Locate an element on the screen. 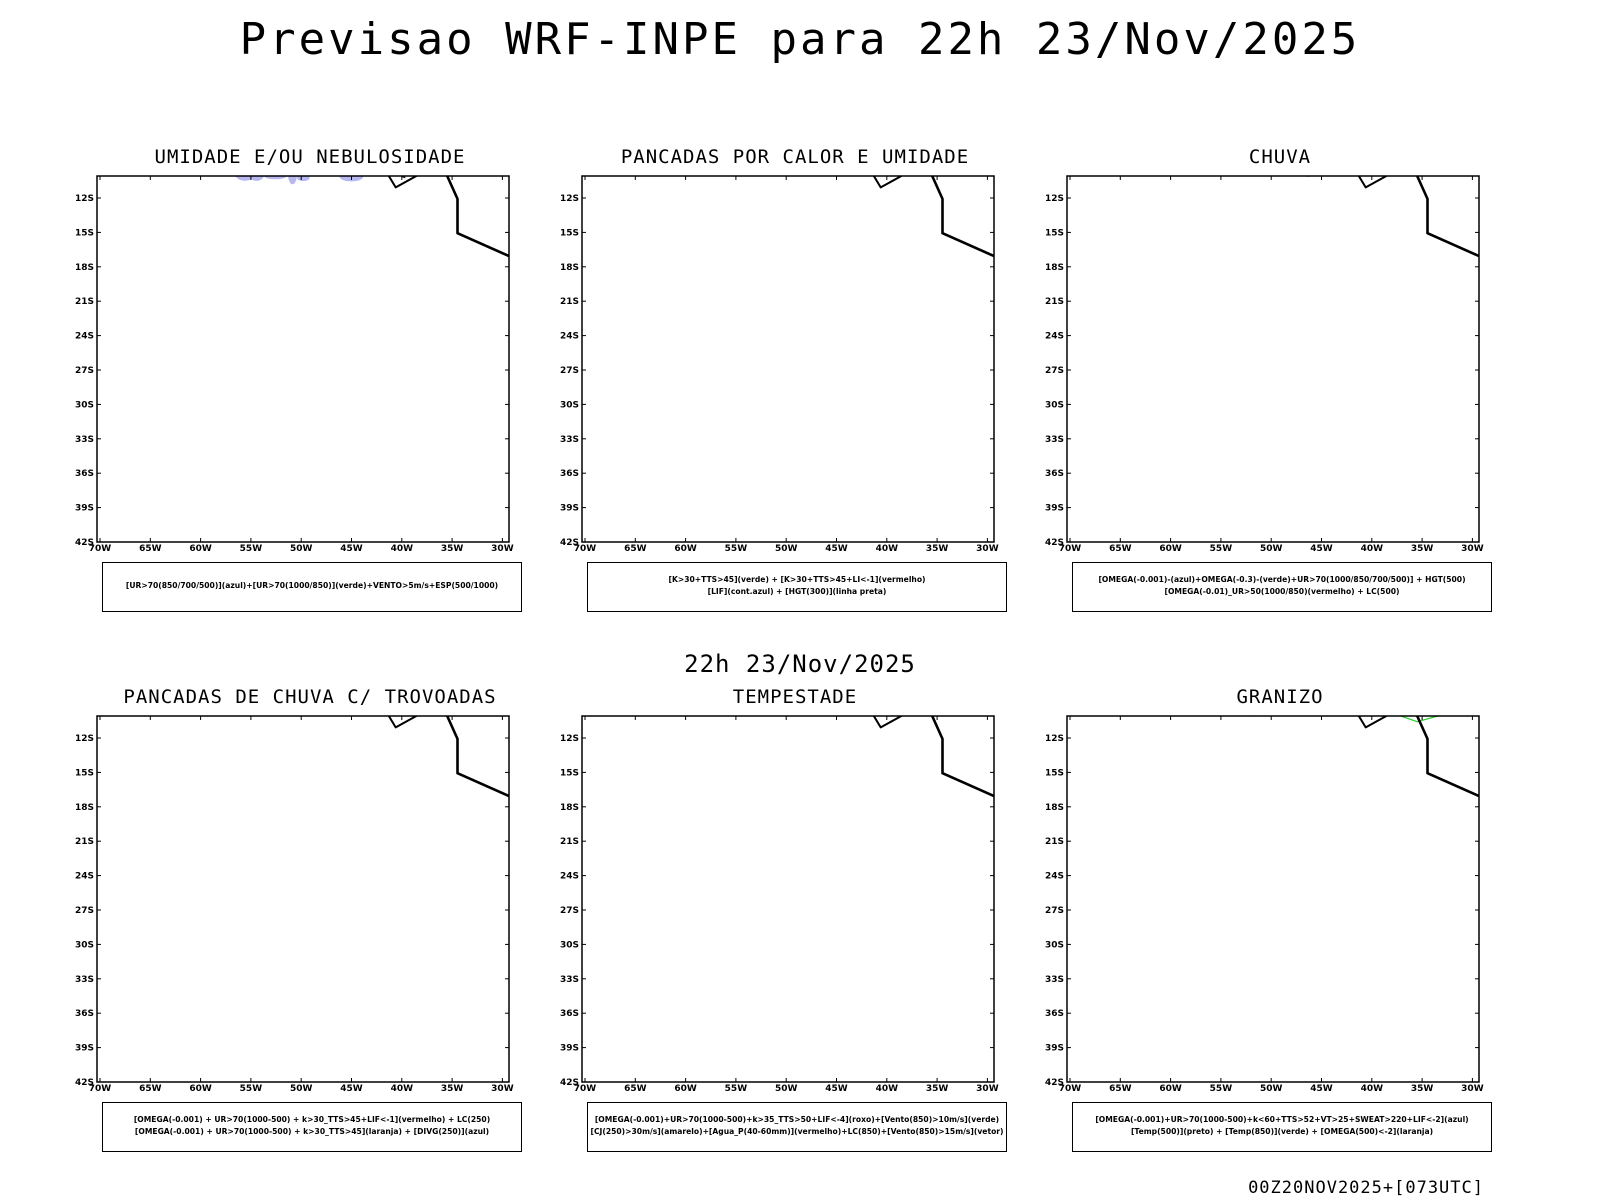 This screenshot has width=1600, height=1200. panel-title: UMIDADE E/OU NEBULOSIDADE is located at coordinates (310, 157).